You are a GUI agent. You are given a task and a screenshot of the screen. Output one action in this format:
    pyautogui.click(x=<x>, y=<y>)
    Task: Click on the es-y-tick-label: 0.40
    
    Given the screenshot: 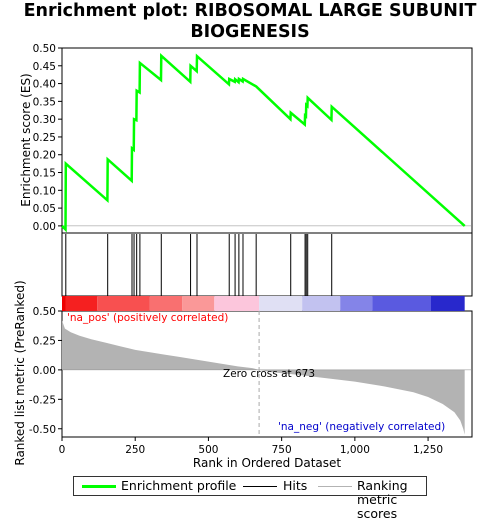 What is the action you would take?
    pyautogui.click(x=44, y=85)
    